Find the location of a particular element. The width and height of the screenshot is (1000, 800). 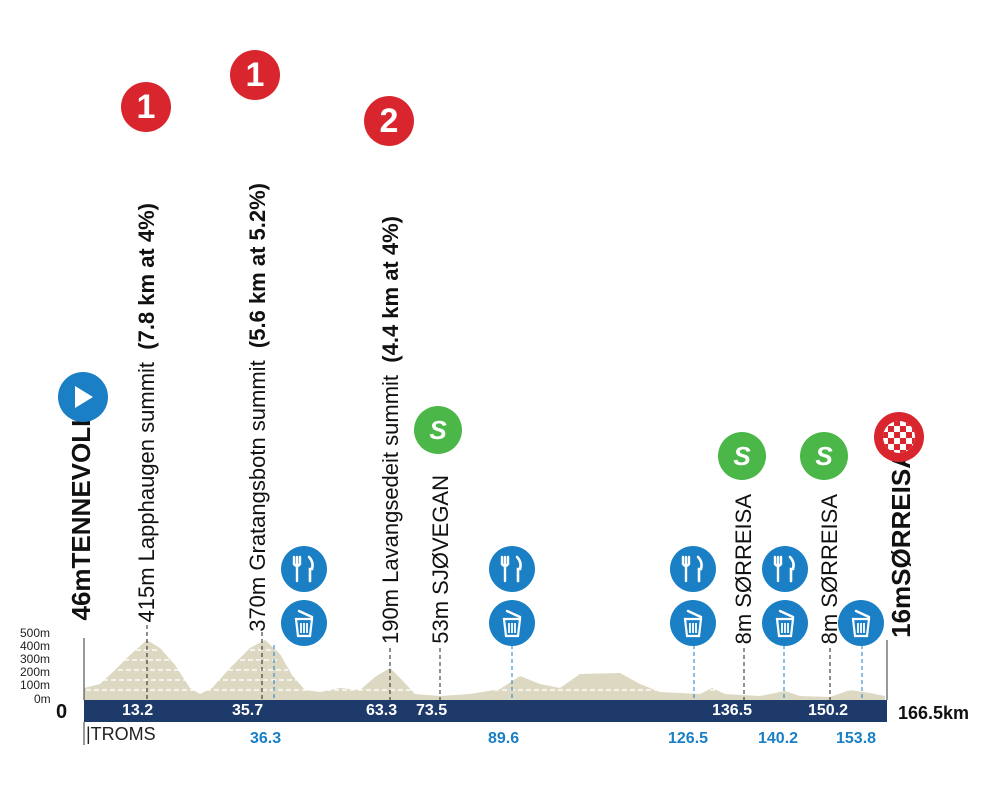

cat-2-badge: 2 is located at coordinates (389, 121).